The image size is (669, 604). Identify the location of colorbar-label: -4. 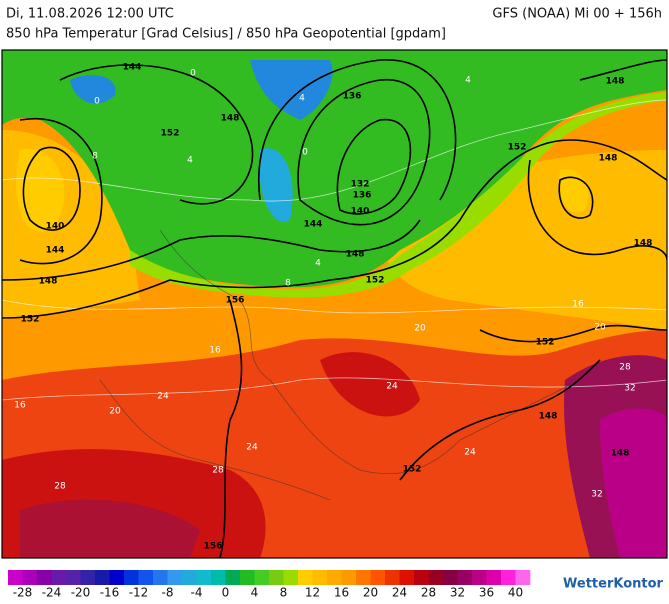
(197, 593).